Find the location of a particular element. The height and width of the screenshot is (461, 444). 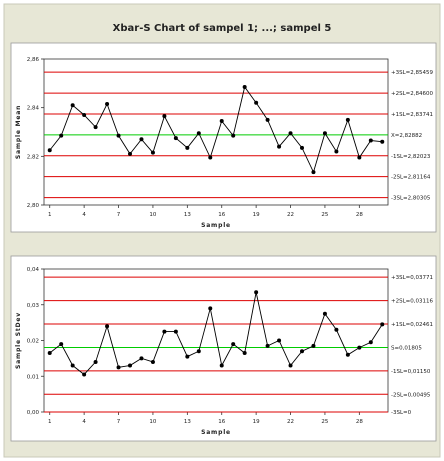

xbar-limit-label-4: -1SL=2,82023 is located at coordinates (411, 157).